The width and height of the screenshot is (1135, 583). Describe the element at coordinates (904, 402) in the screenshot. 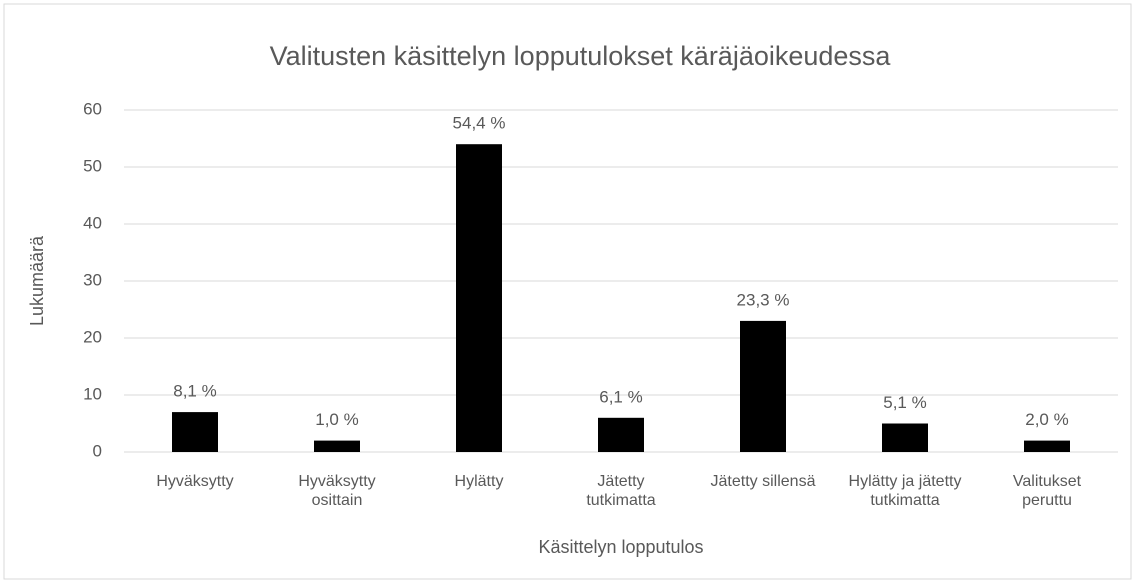

I see `data-label: 5,1 %` at that location.